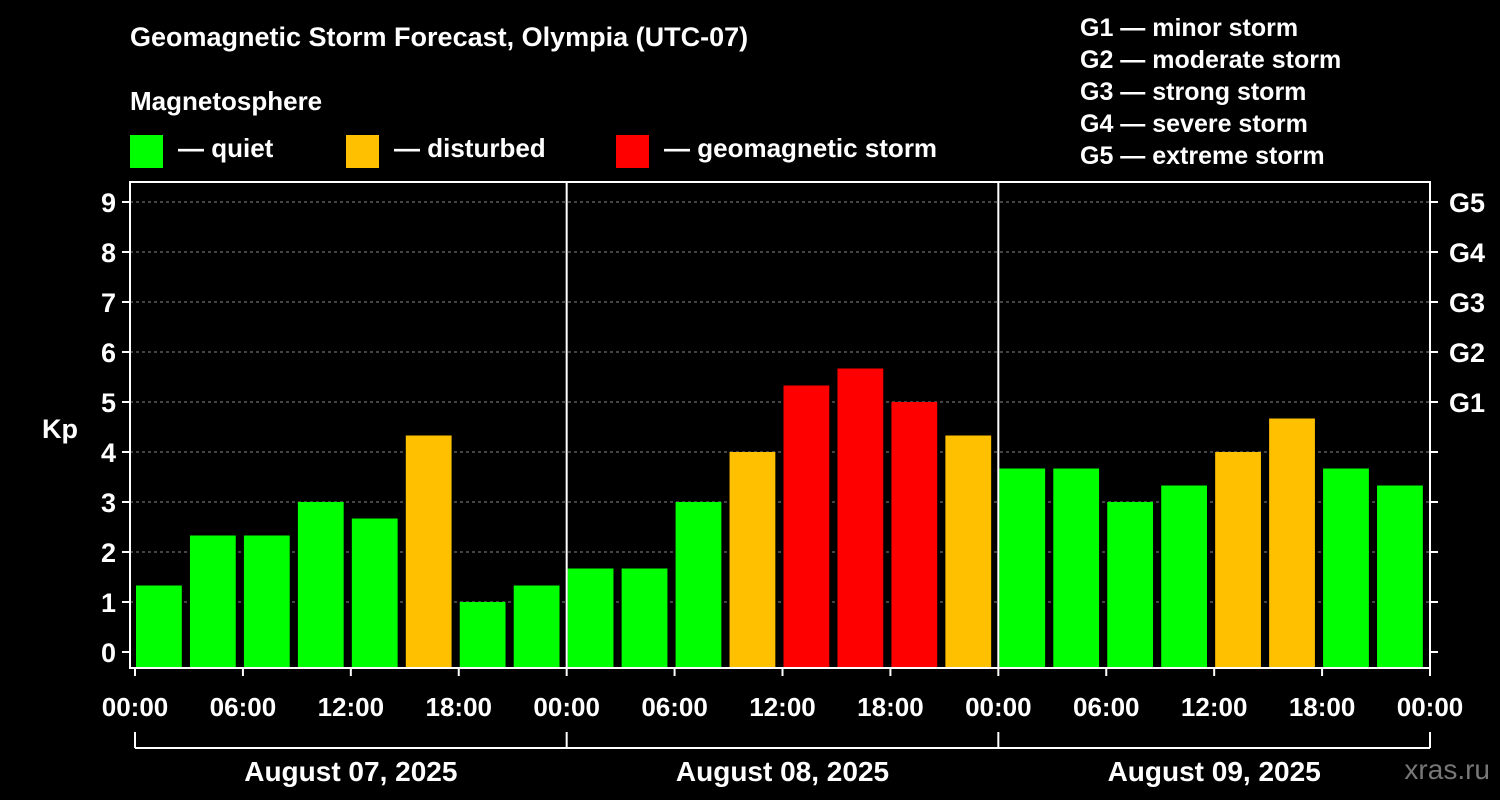 This screenshot has width=1500, height=800. Describe the element at coordinates (350, 771) in the screenshot. I see `day-label: August 07, 2025` at that location.